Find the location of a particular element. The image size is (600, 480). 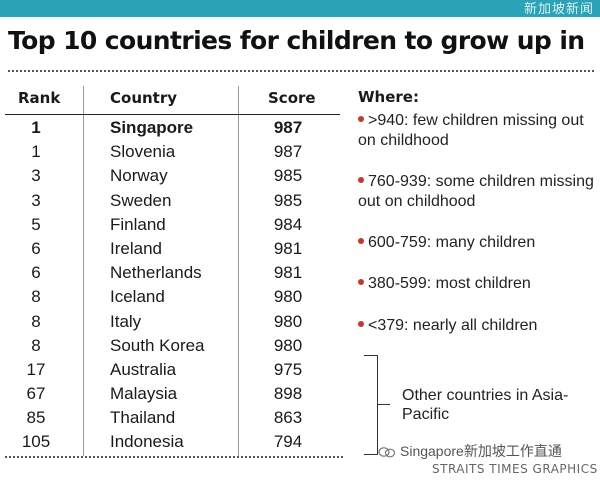

header-divider is located at coordinates (172, 114).